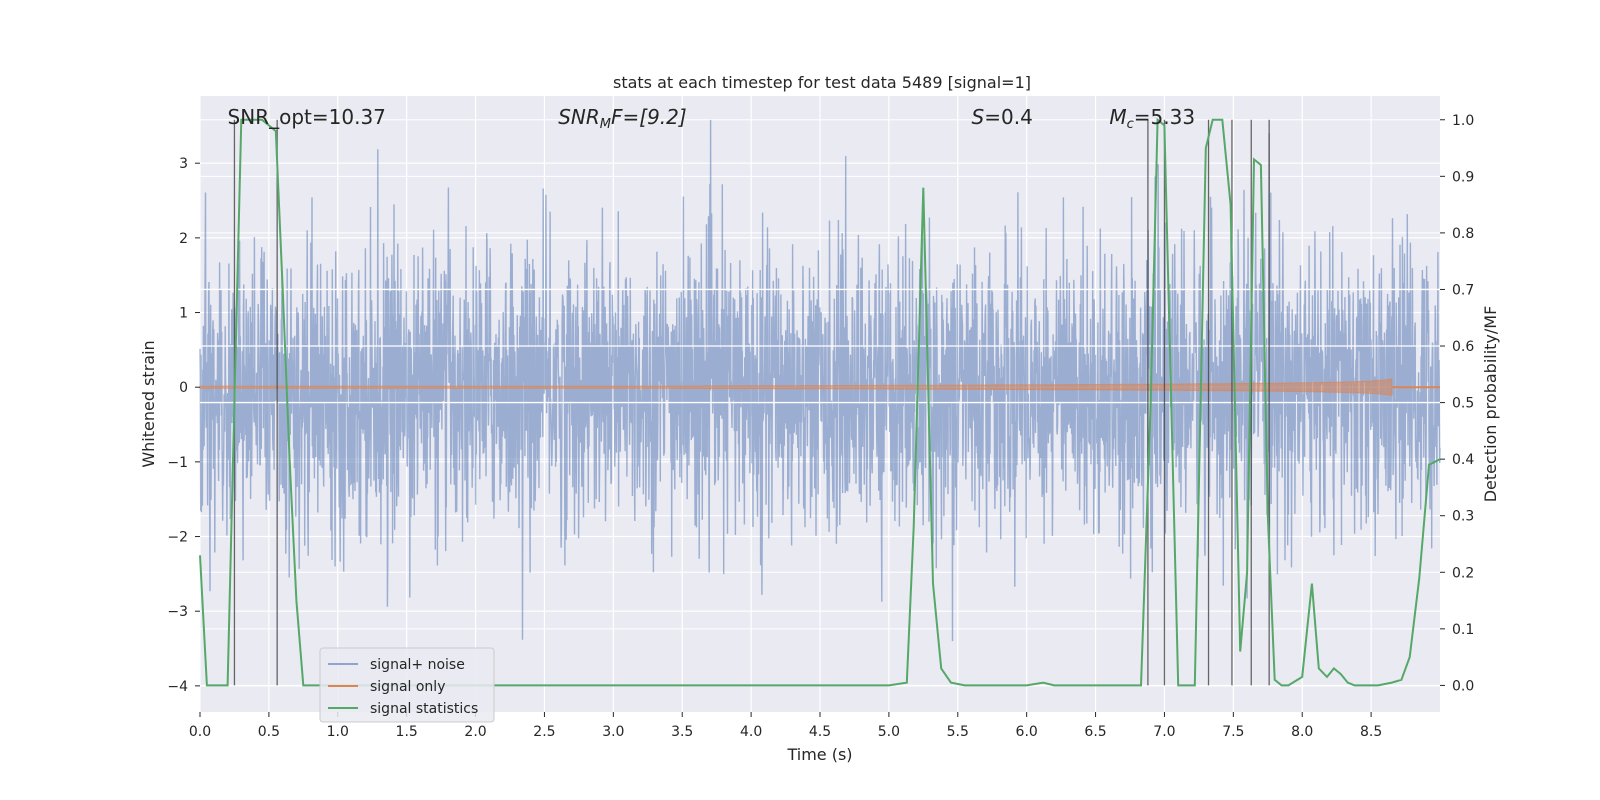 Image resolution: width=1600 pixels, height=800 pixels. I want to click on chirp-series, so click(819, 387).